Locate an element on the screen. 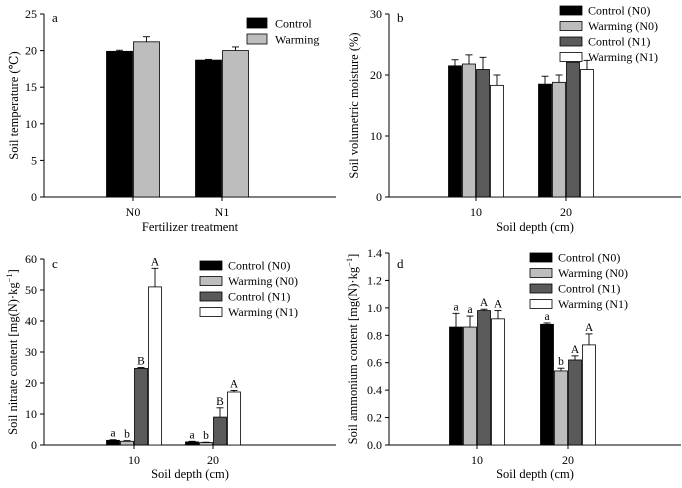  panel-3-y-tick-label-7: 1.4 is located at coordinates (374, 253).